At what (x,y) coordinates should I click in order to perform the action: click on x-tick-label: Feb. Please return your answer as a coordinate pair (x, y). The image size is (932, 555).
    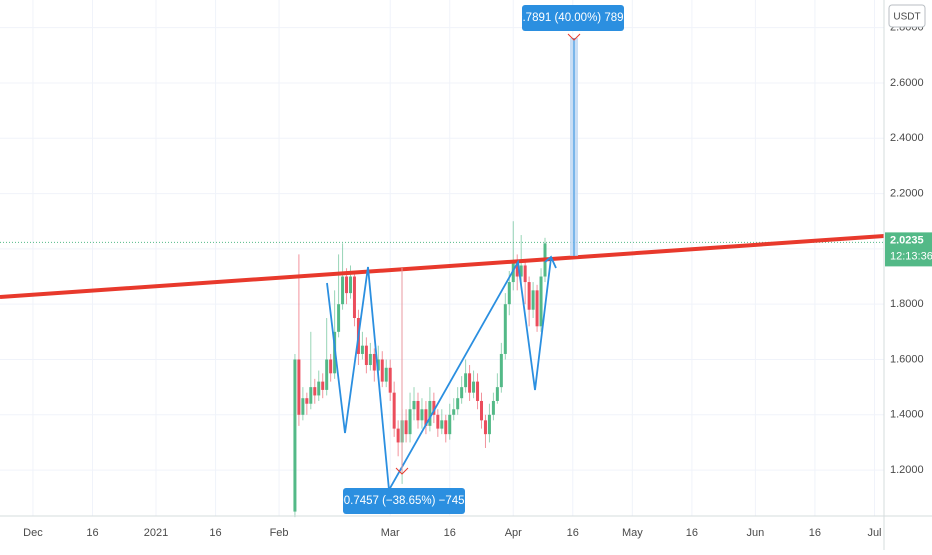
    Looking at the image, I should click on (279, 533).